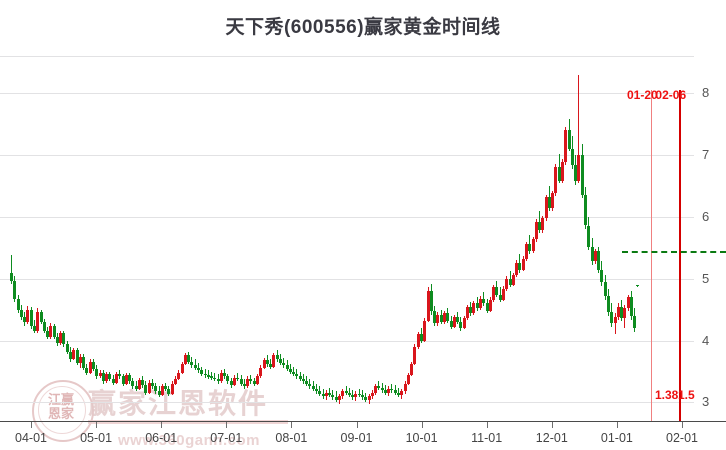 Image resolution: width=726 pixels, height=450 pixels. What do you see at coordinates (161, 438) in the screenshot?
I see `x-axis-label: 06-01` at bounding box center [161, 438].